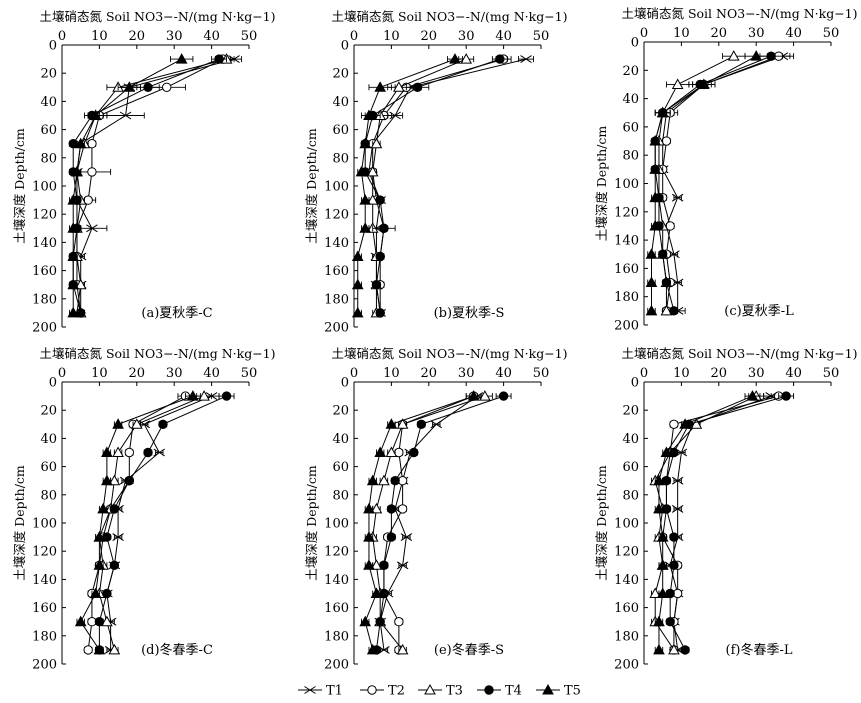 The image size is (861, 703). I want to click on series-T2, so click(151, 186).